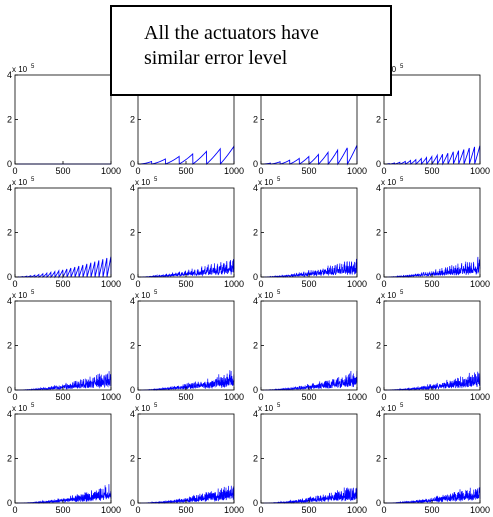 This screenshot has width=493, height=517. Describe the element at coordinates (310, 233) in the screenshot. I see `panel-7: 0 2 4 0 500 1000 x 10 5` at that location.